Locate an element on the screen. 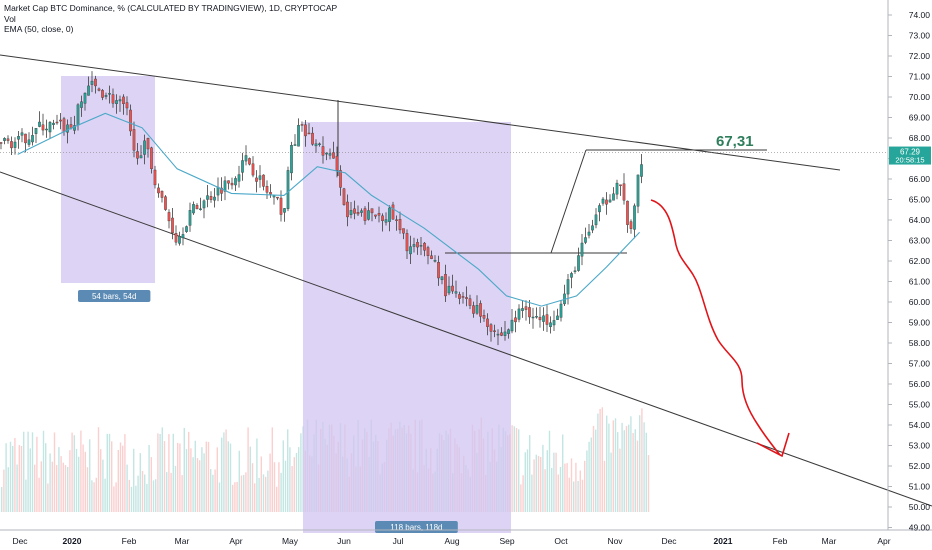 This screenshot has width=932, height=550. y-tick-label: 50.00 is located at coordinates (920, 507).